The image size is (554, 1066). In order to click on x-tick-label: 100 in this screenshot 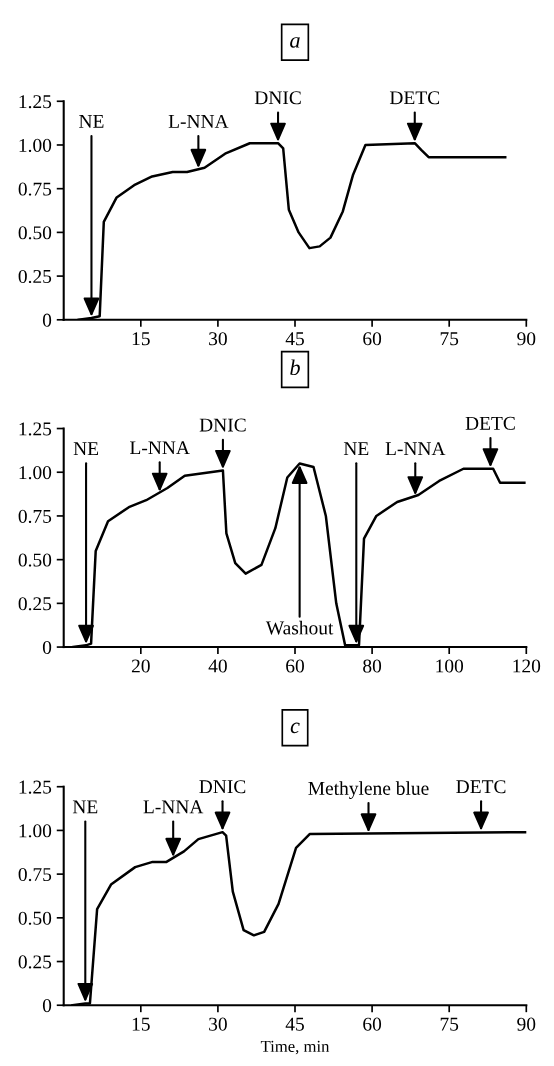, I will do `click(450, 666)`.